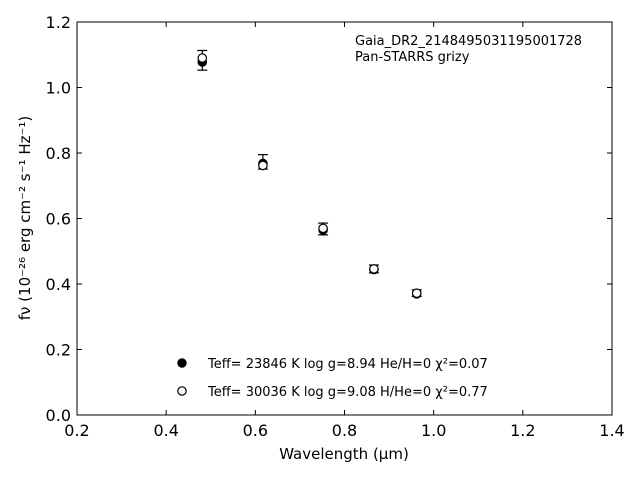 Image resolution: width=640 pixels, height=480 pixels. I want to click on y-tick-label: 0.6, so click(58, 219).